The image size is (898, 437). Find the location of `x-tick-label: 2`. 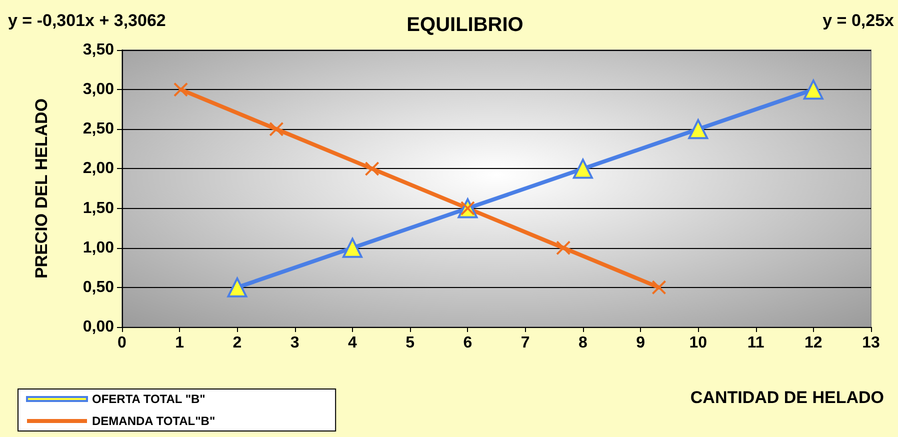

x-tick-label: 2 is located at coordinates (237, 343).